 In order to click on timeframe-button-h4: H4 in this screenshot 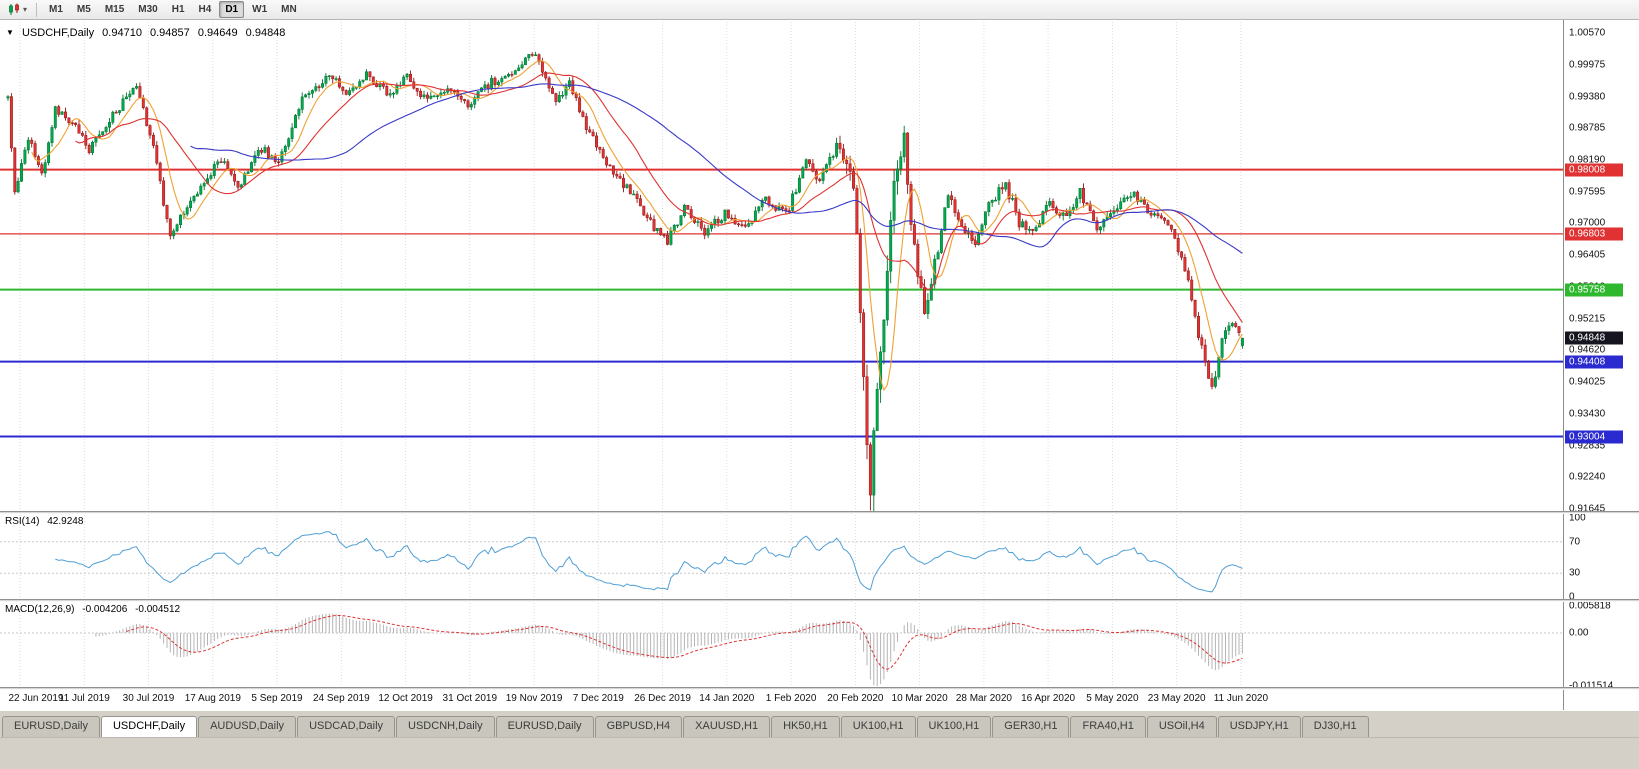, I will do `click(205, 9)`.